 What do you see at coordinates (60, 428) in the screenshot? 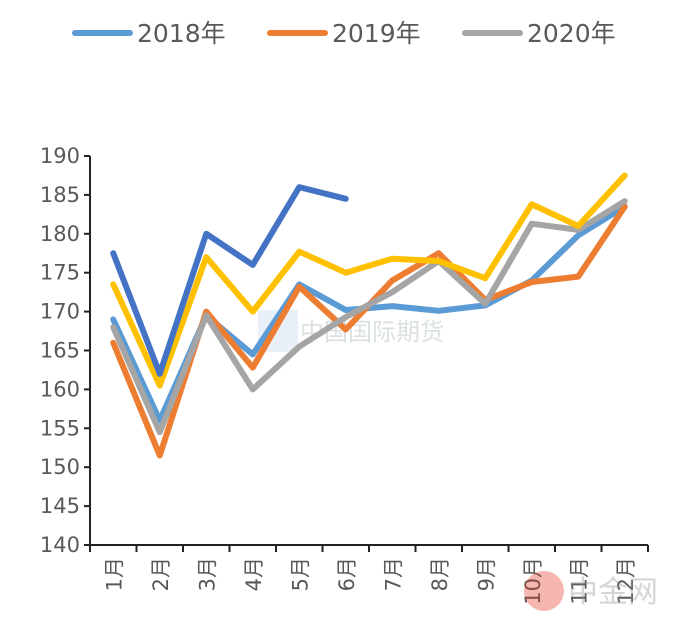
I see `y-tick-label: 155` at bounding box center [60, 428].